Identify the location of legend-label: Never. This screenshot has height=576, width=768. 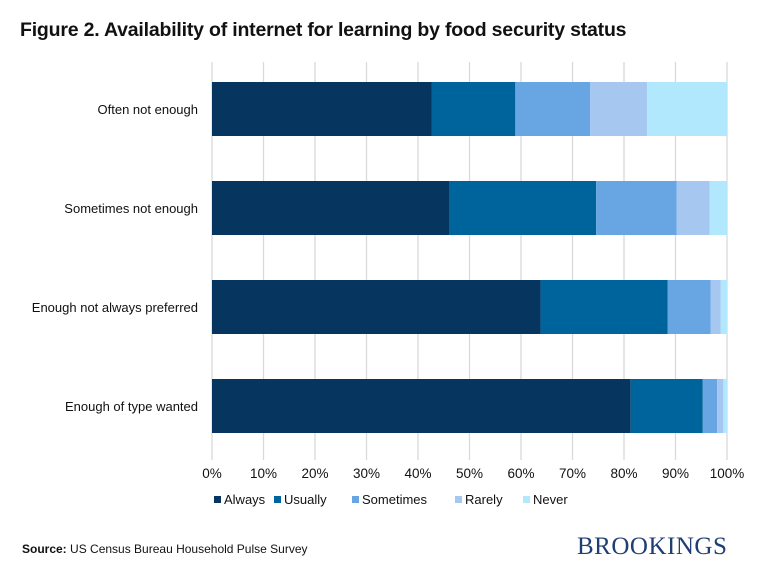
(550, 499).